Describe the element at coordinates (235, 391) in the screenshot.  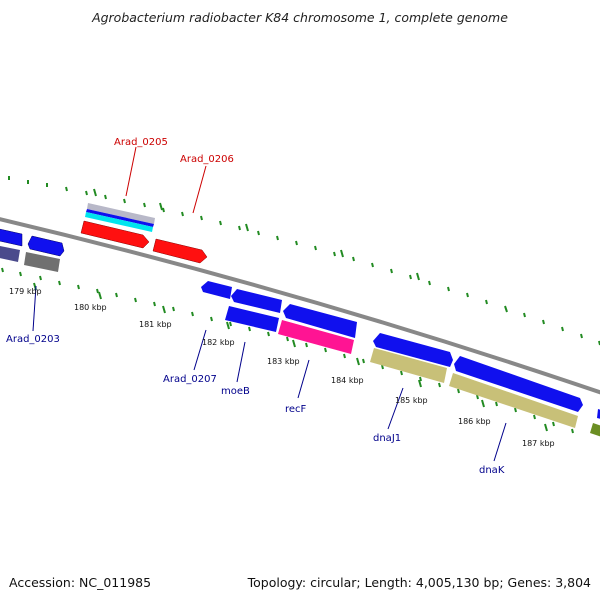
I see `gene-label-moeb: moeB` at that location.